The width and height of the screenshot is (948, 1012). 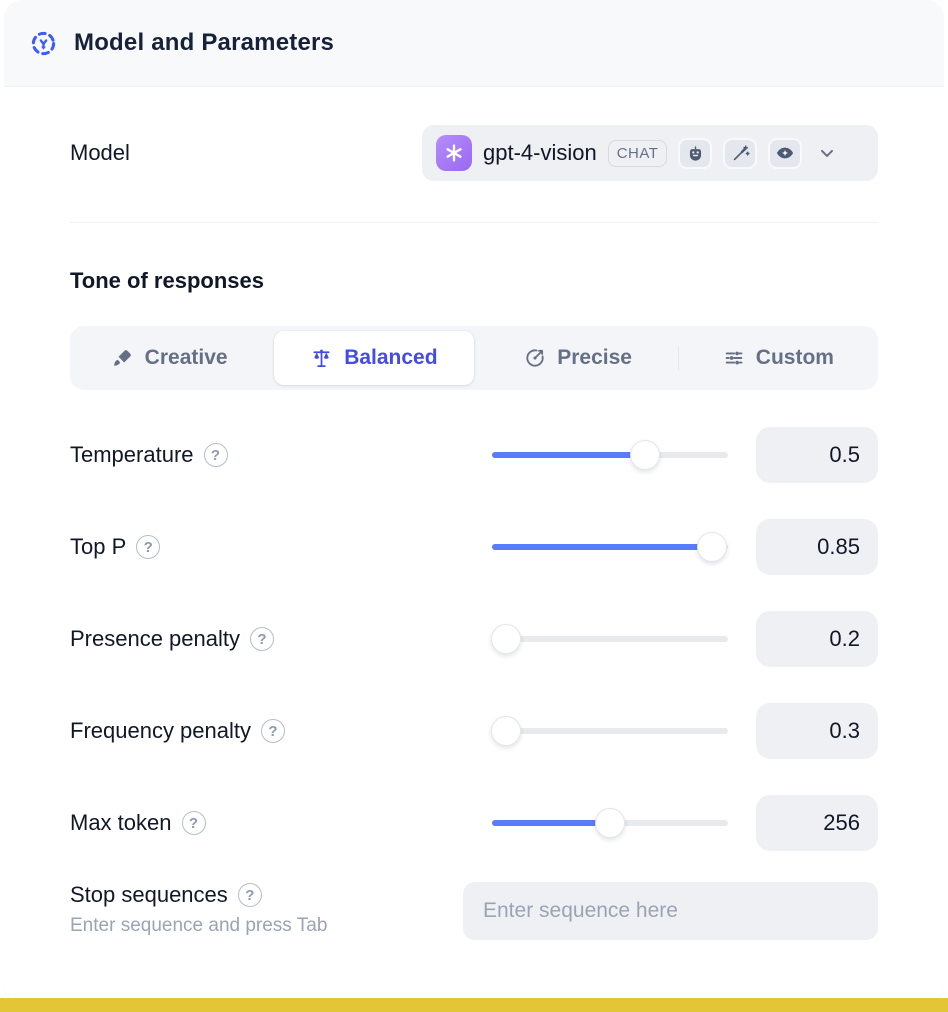 What do you see at coordinates (121, 822) in the screenshot?
I see `param-label: Max token` at bounding box center [121, 822].